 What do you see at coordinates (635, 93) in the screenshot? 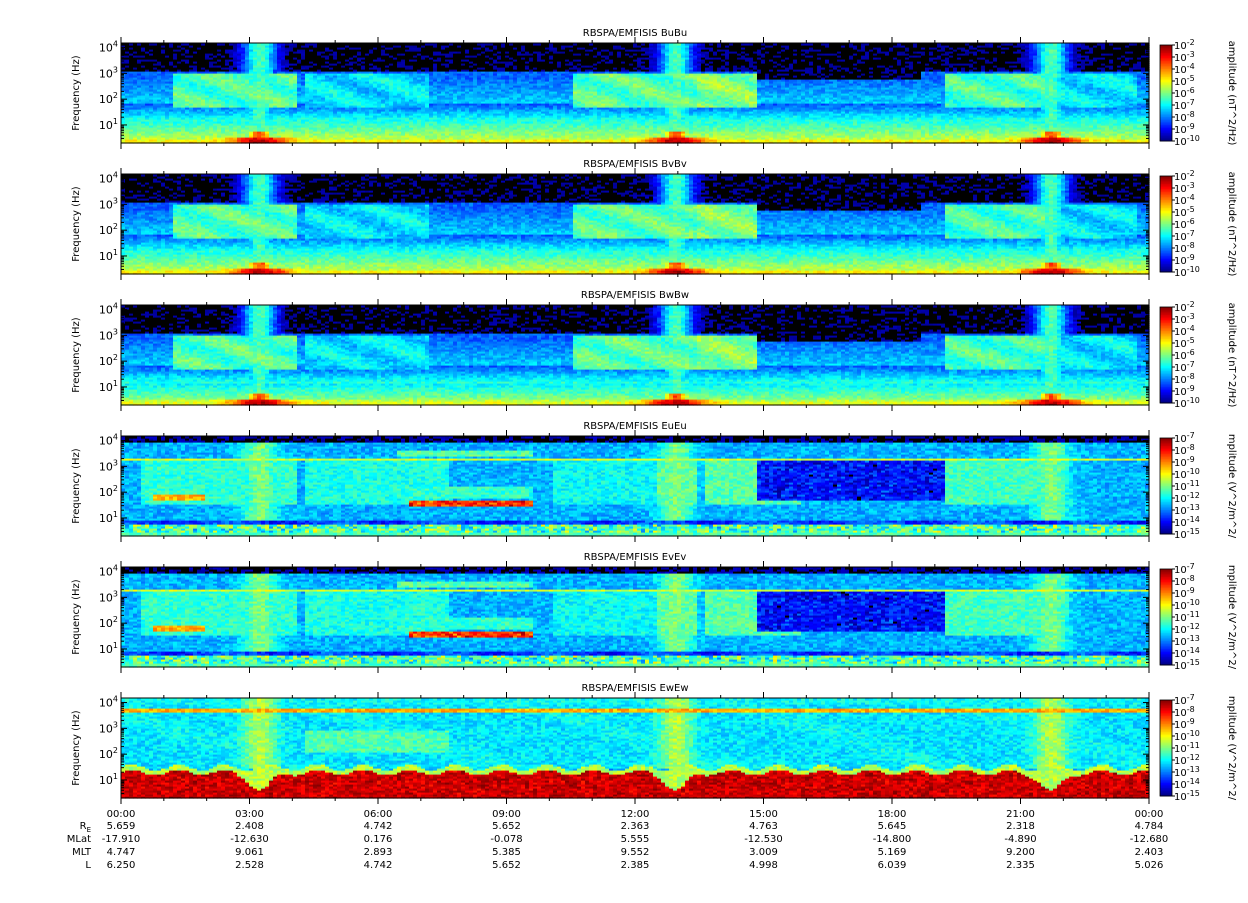
I see `spectrogram-cells` at bounding box center [635, 93].